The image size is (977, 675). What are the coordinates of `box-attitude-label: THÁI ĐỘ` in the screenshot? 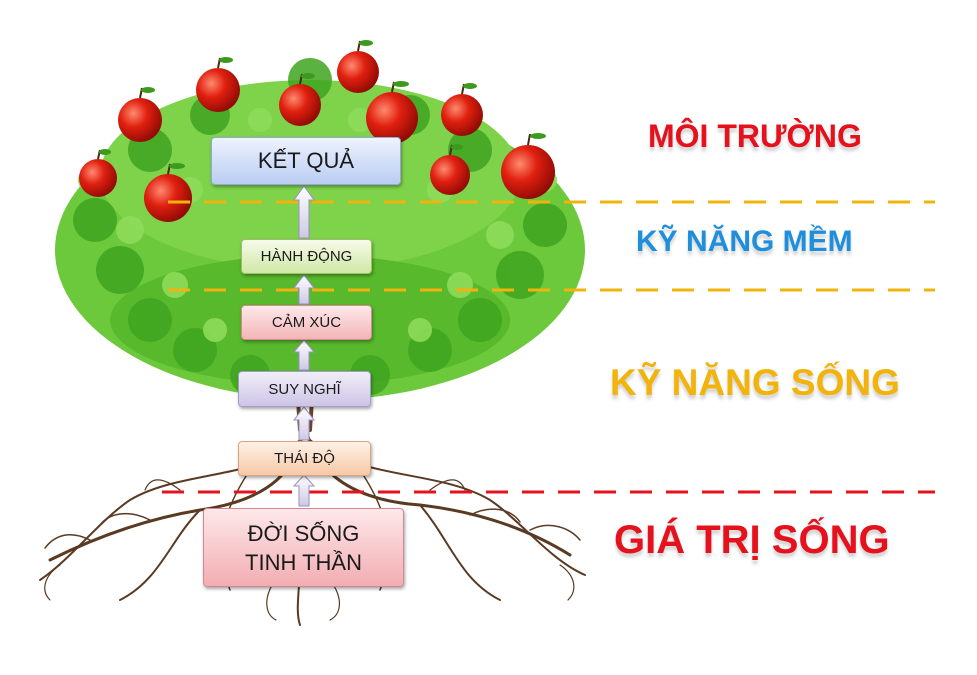 It's located at (304, 458).